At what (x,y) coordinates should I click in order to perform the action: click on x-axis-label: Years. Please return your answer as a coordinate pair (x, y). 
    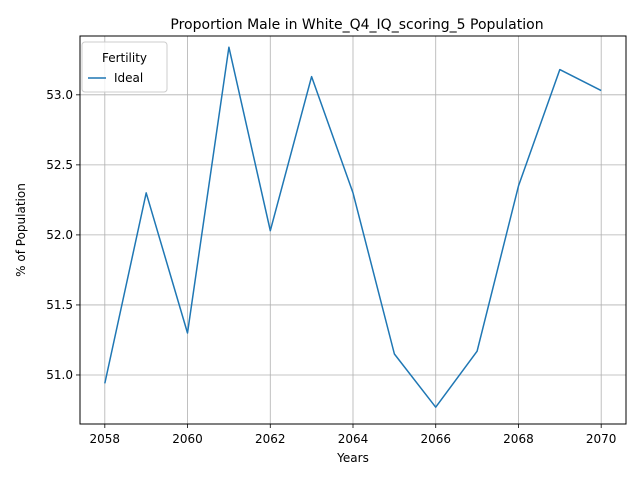
    Looking at the image, I should click on (352, 458).